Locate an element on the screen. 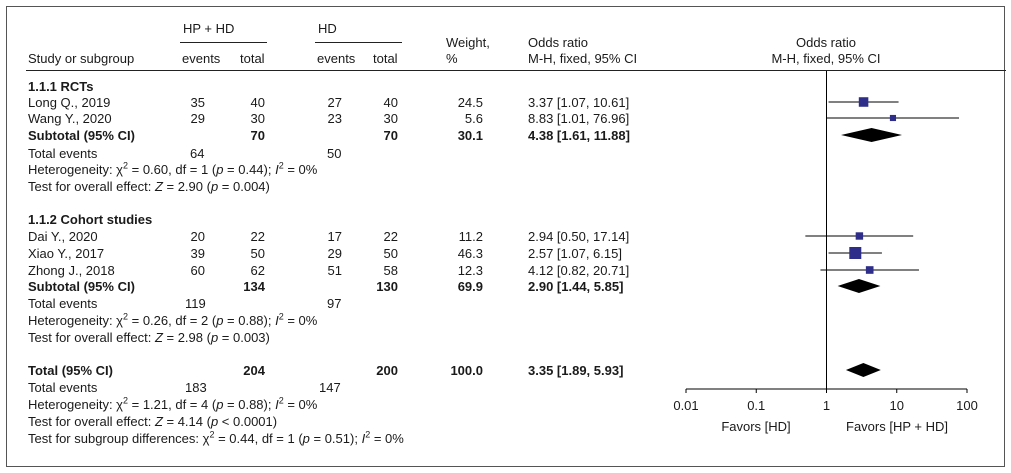 This screenshot has width=1011, height=473. study-name: Long Q., 2019 is located at coordinates (69, 102).